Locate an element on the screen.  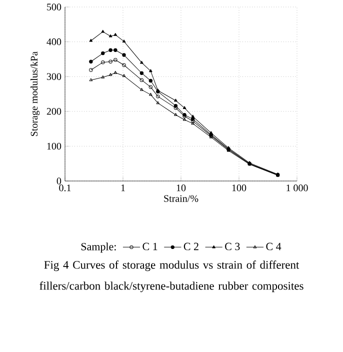
y-tick-label: 0 is located at coordinates (59, 181).